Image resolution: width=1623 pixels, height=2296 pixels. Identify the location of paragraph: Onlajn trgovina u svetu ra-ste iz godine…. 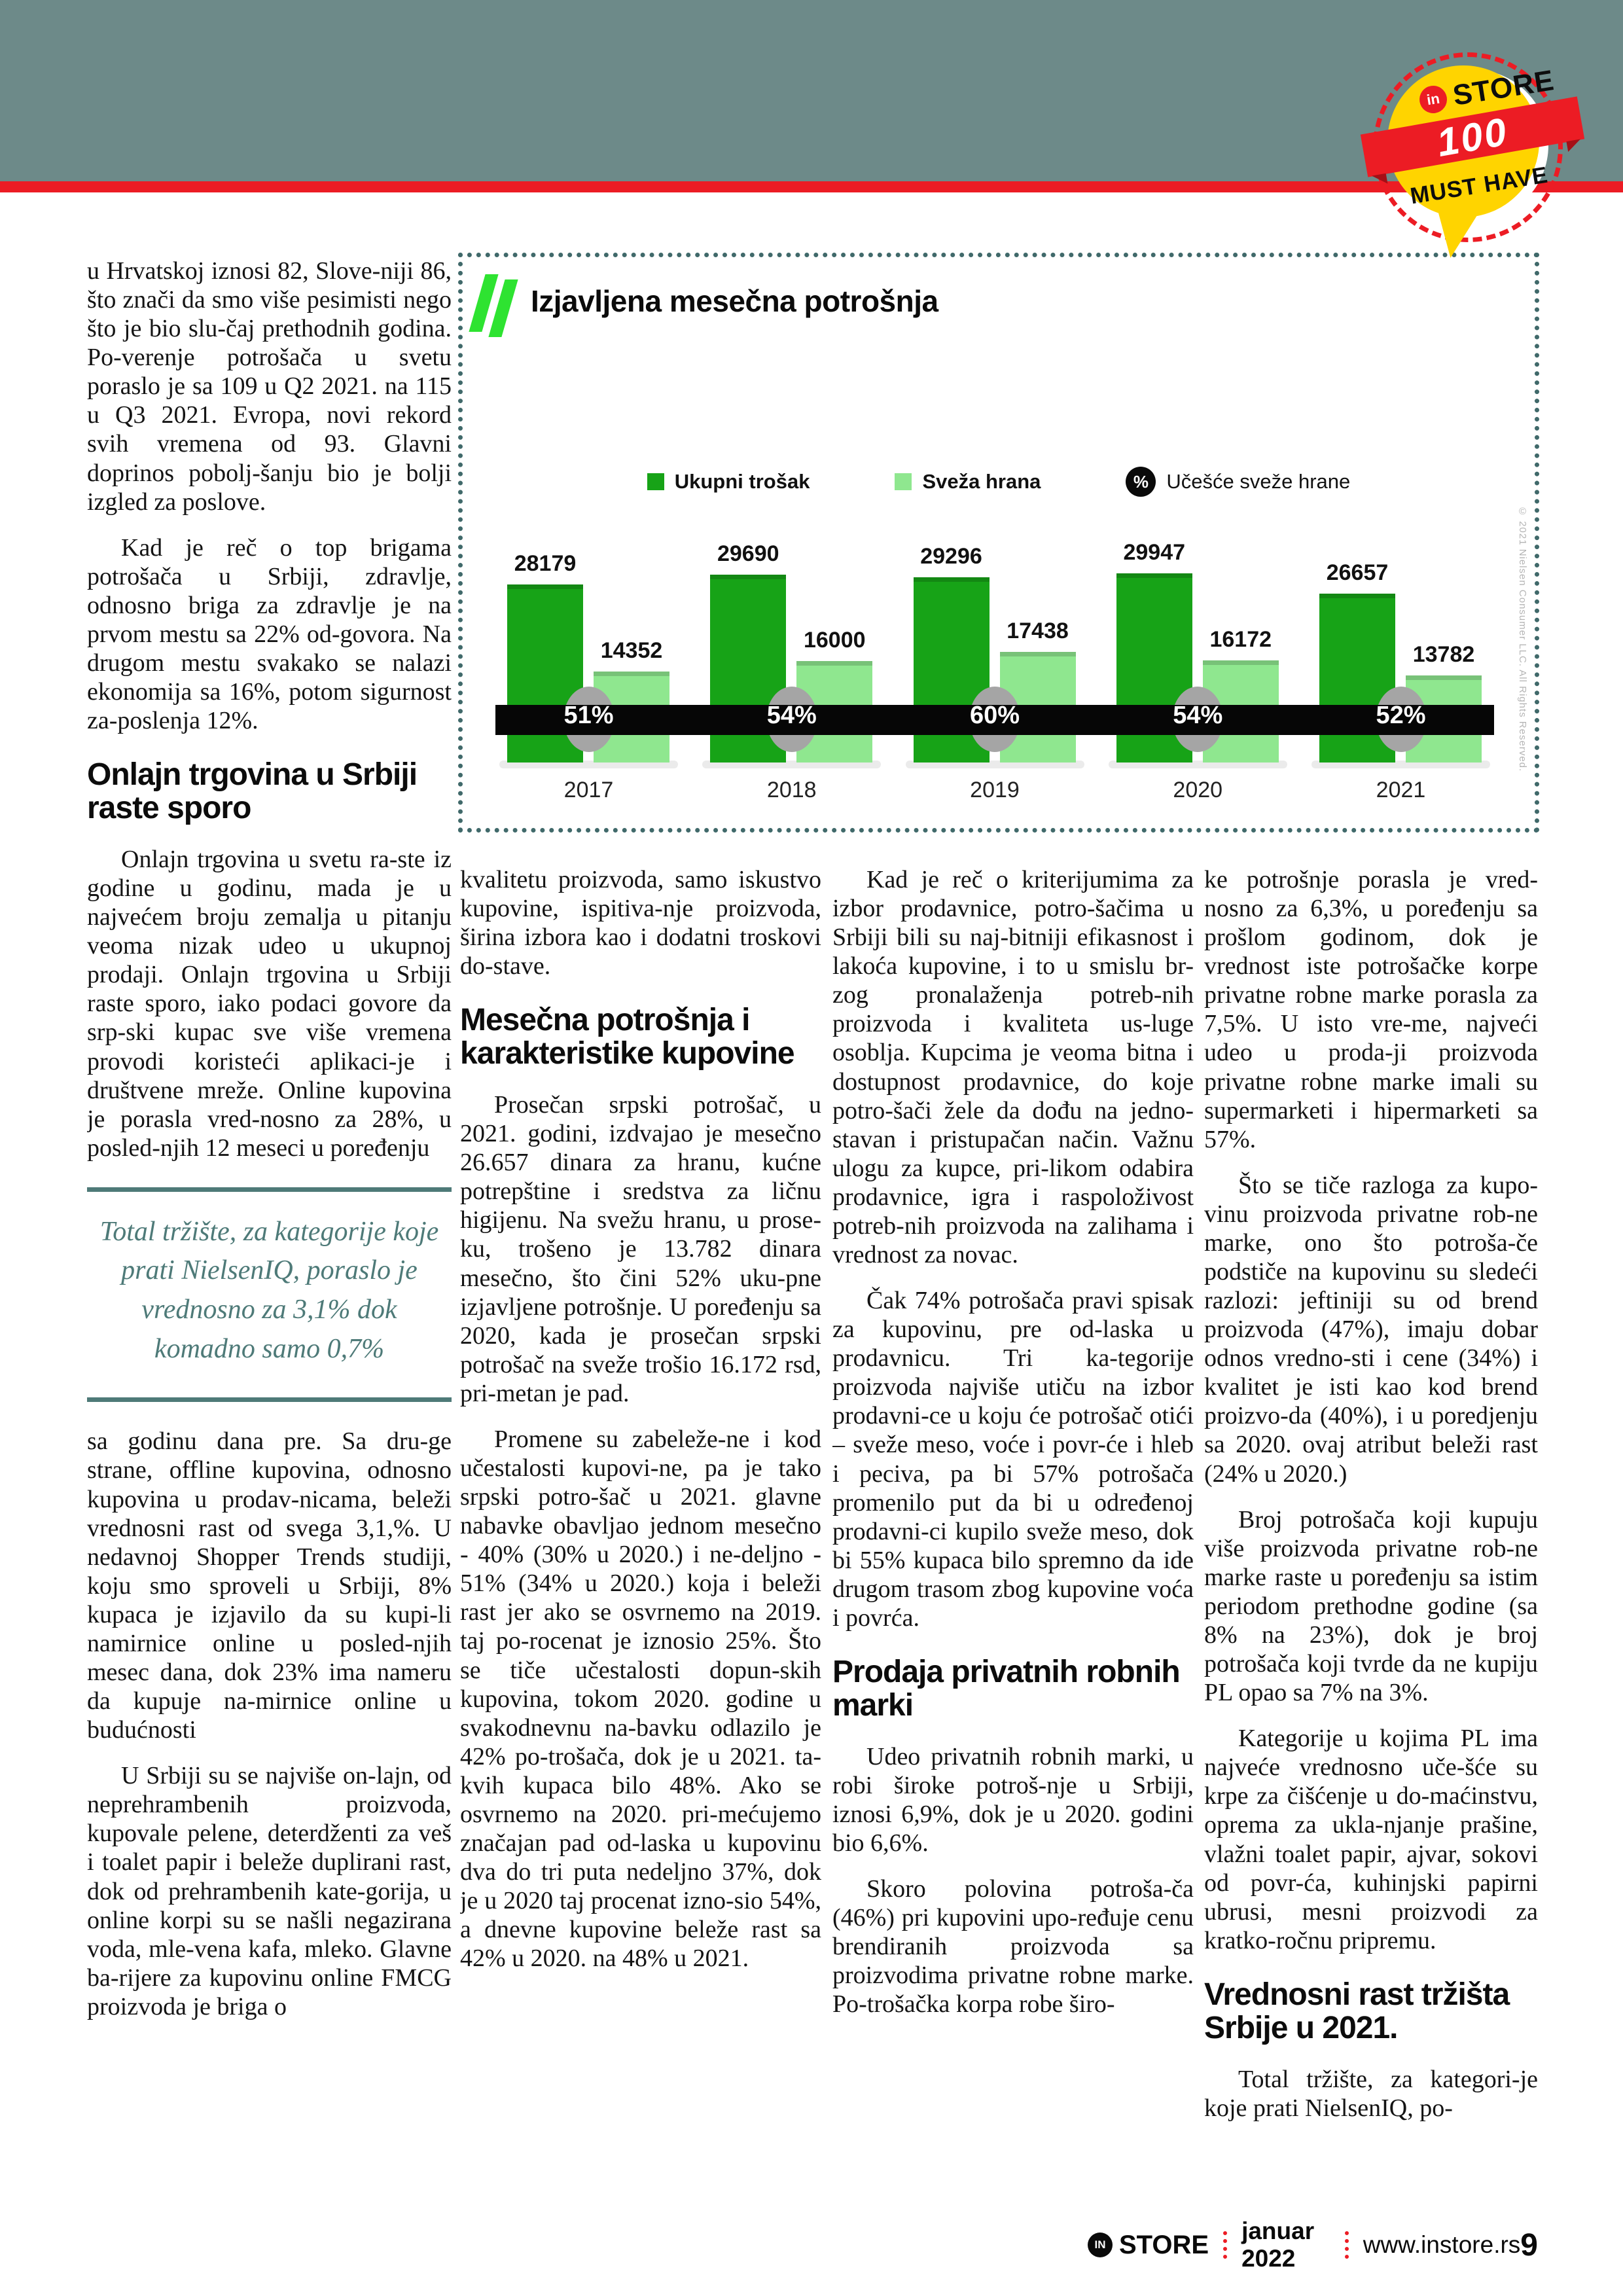
(269, 1004).